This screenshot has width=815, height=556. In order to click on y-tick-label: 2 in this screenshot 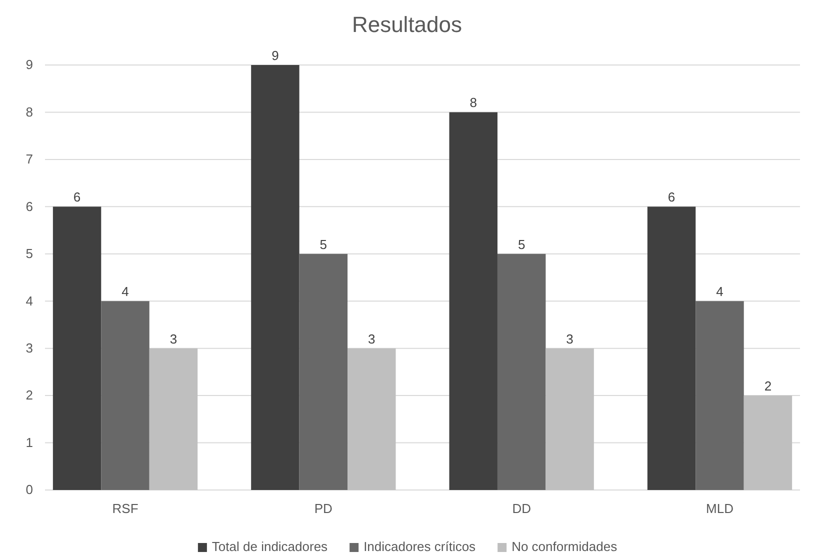, I will do `click(29, 395)`.